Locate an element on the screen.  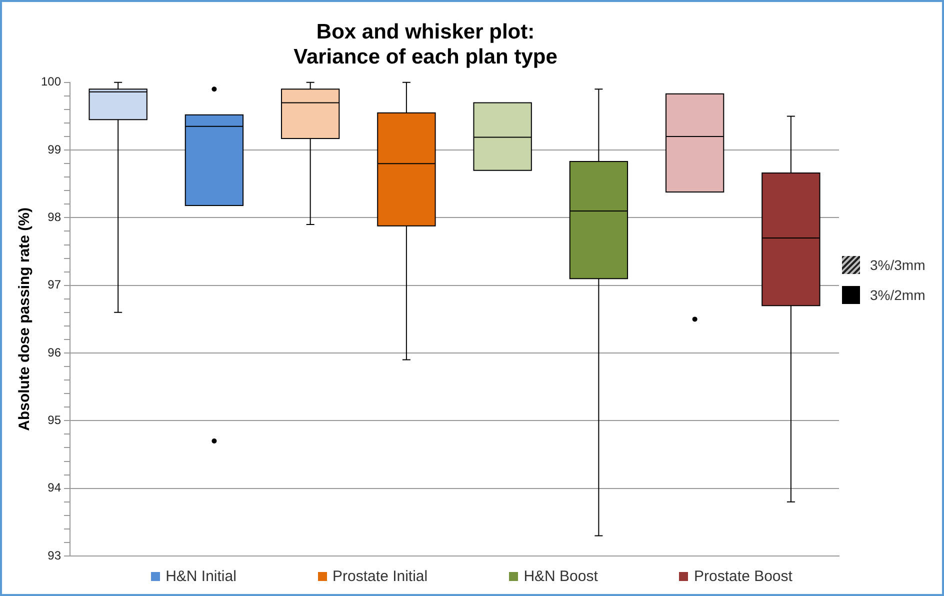
chart-title: Box and whisker plot: Variance of each plan type is located at coordinates (426, 44).